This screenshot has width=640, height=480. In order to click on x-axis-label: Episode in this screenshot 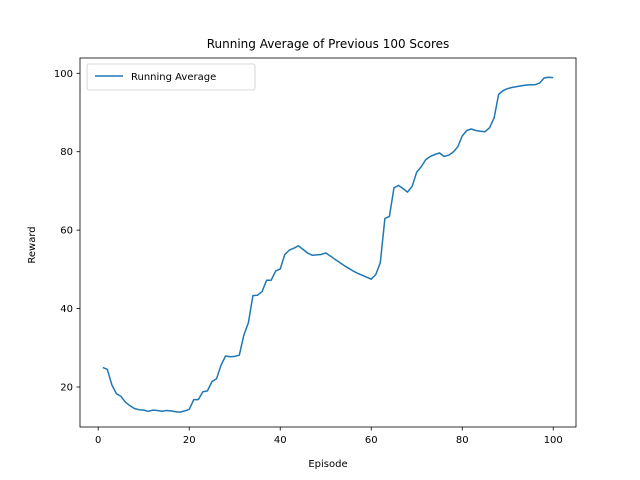, I will do `click(327, 464)`.